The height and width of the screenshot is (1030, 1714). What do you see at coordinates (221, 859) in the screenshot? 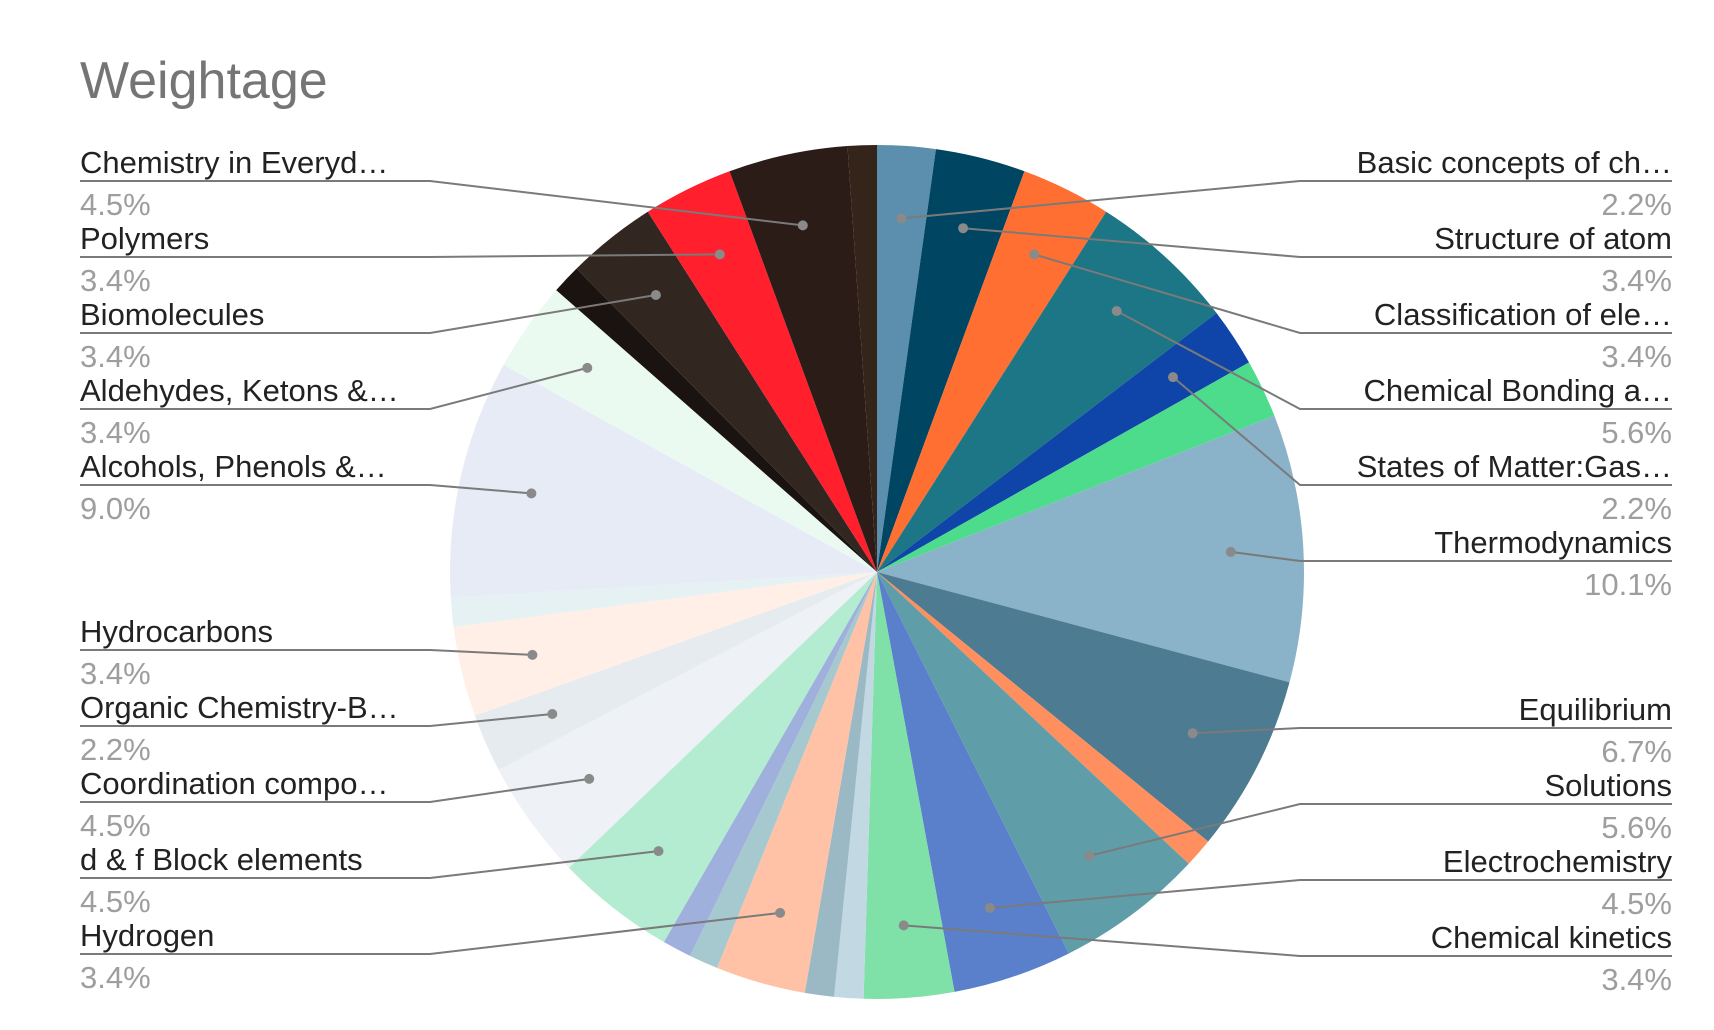
I see `label-d-f-block: d & f Block elements` at bounding box center [221, 859].